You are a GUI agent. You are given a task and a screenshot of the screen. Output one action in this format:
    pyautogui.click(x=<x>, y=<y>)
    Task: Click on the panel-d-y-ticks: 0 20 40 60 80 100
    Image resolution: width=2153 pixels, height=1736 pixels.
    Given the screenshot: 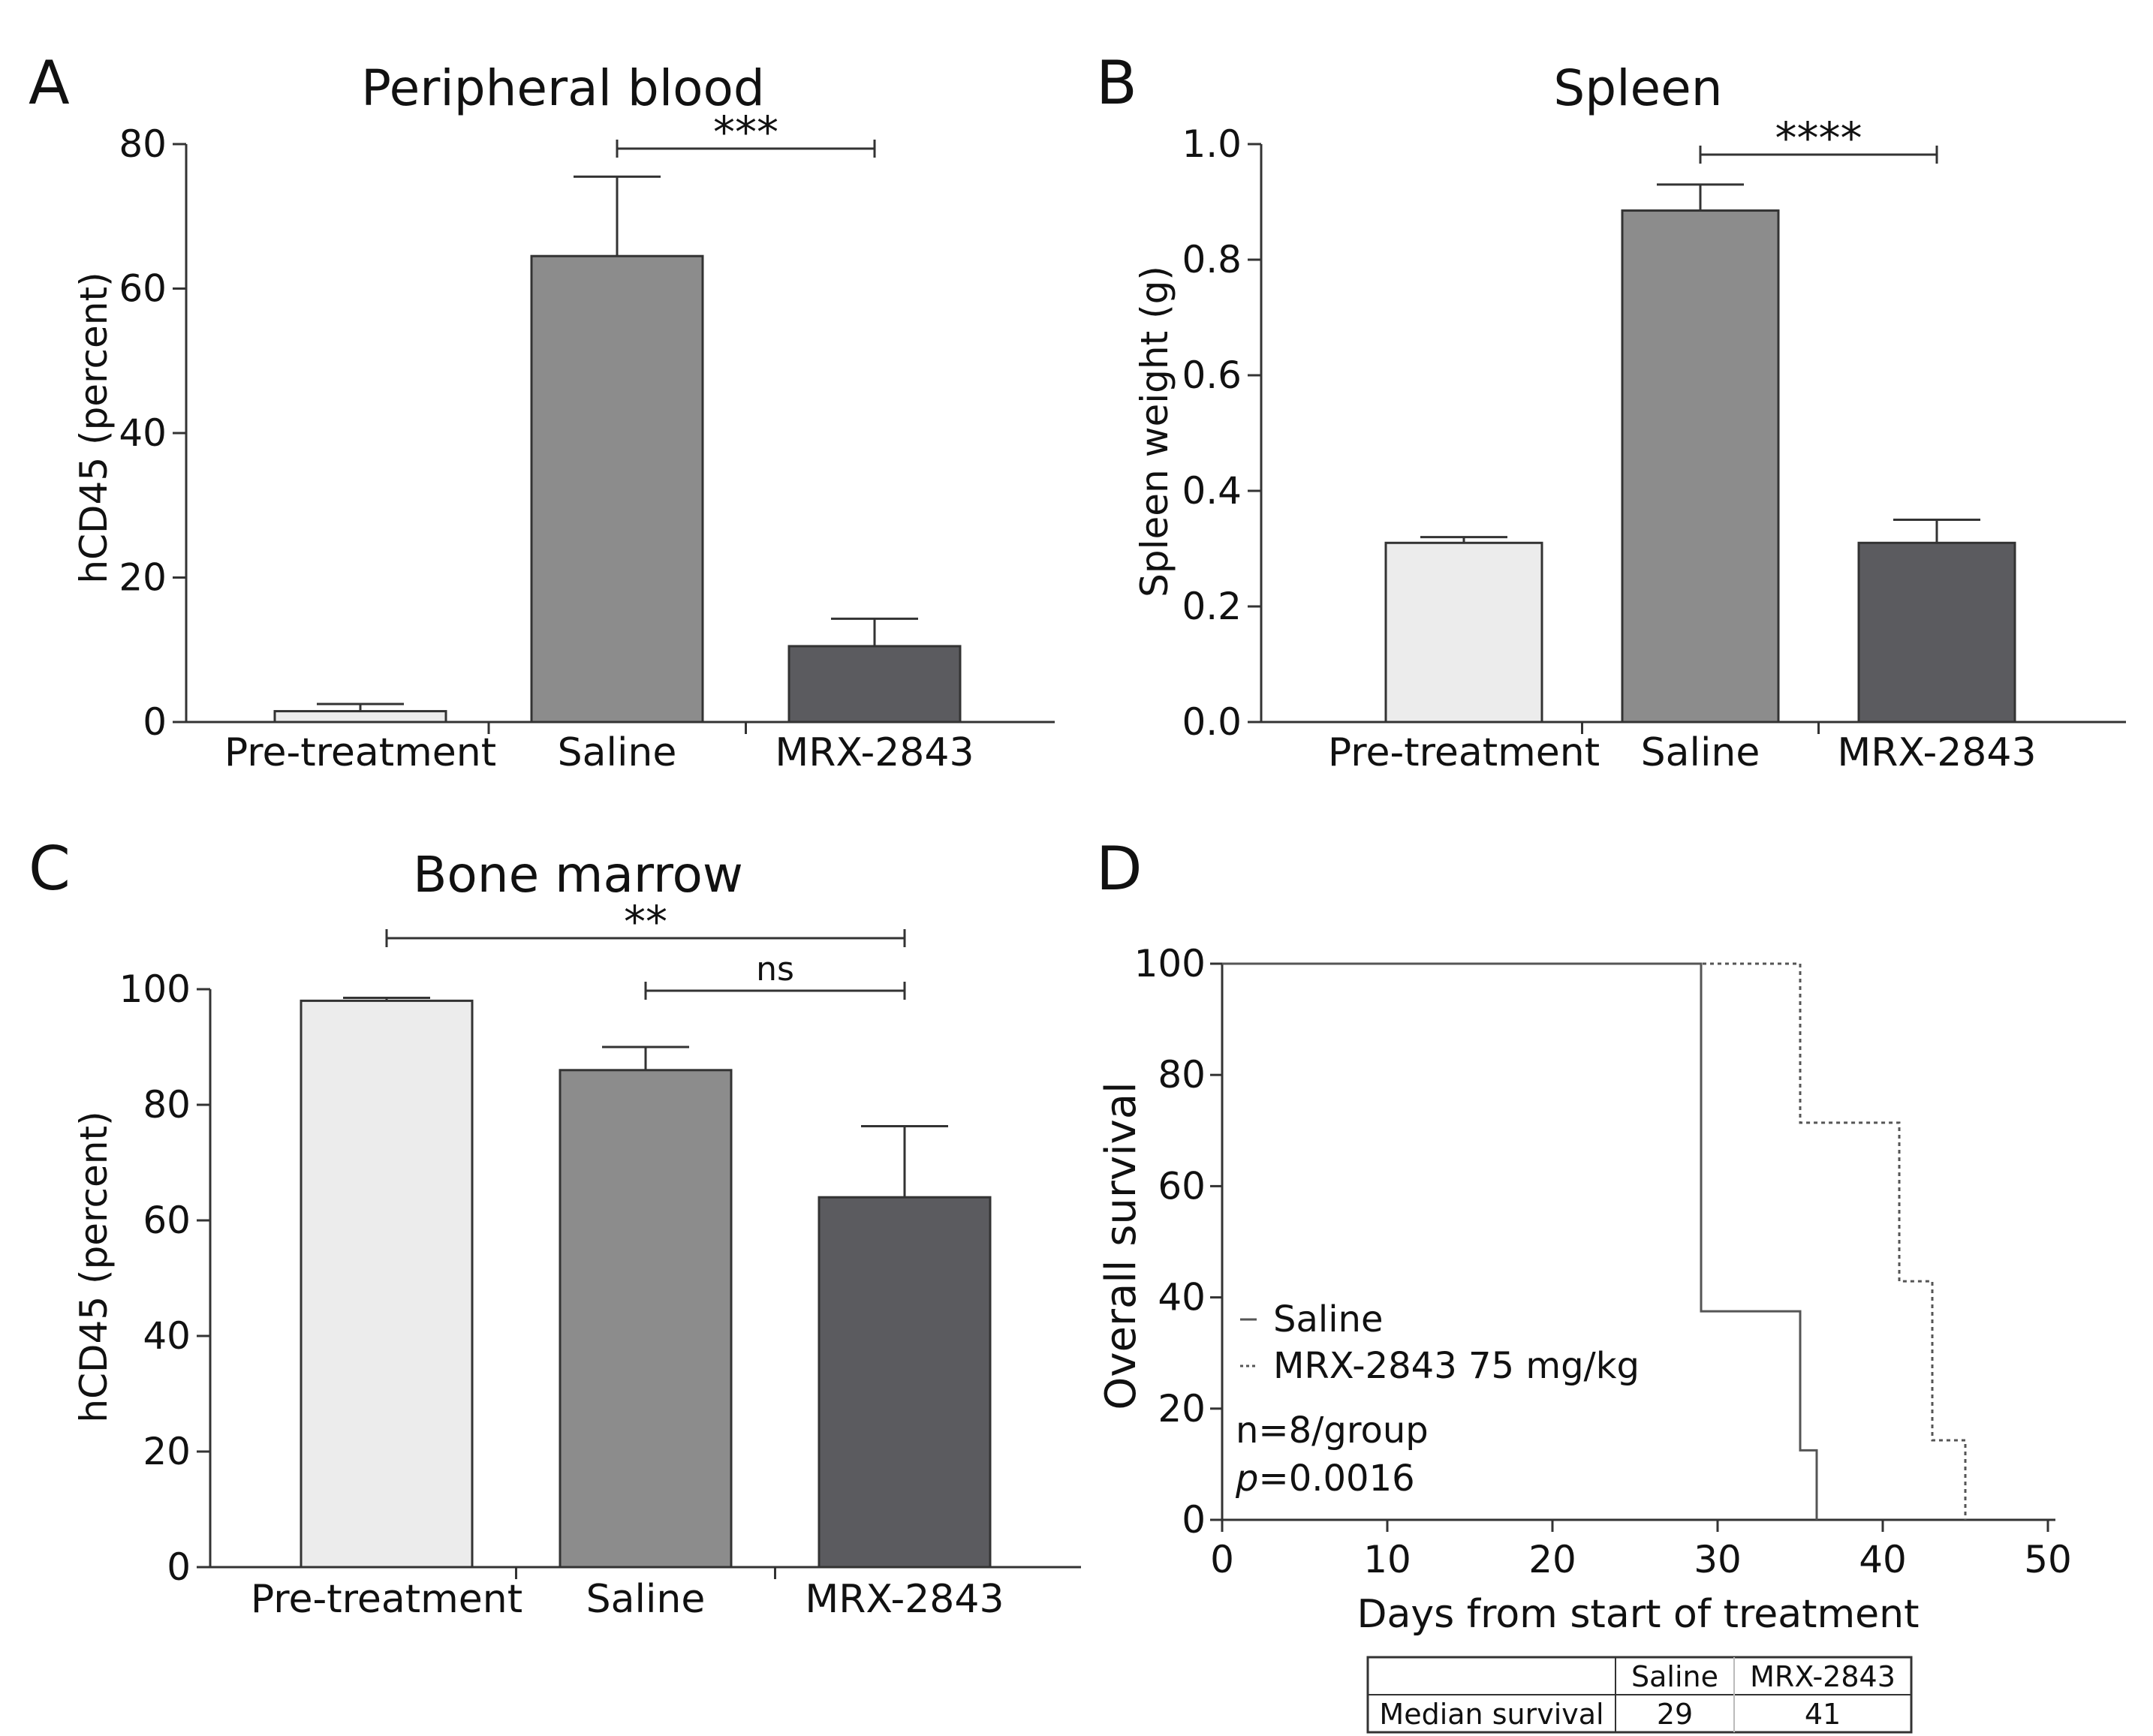 What is the action you would take?
    pyautogui.click(x=1178, y=1242)
    